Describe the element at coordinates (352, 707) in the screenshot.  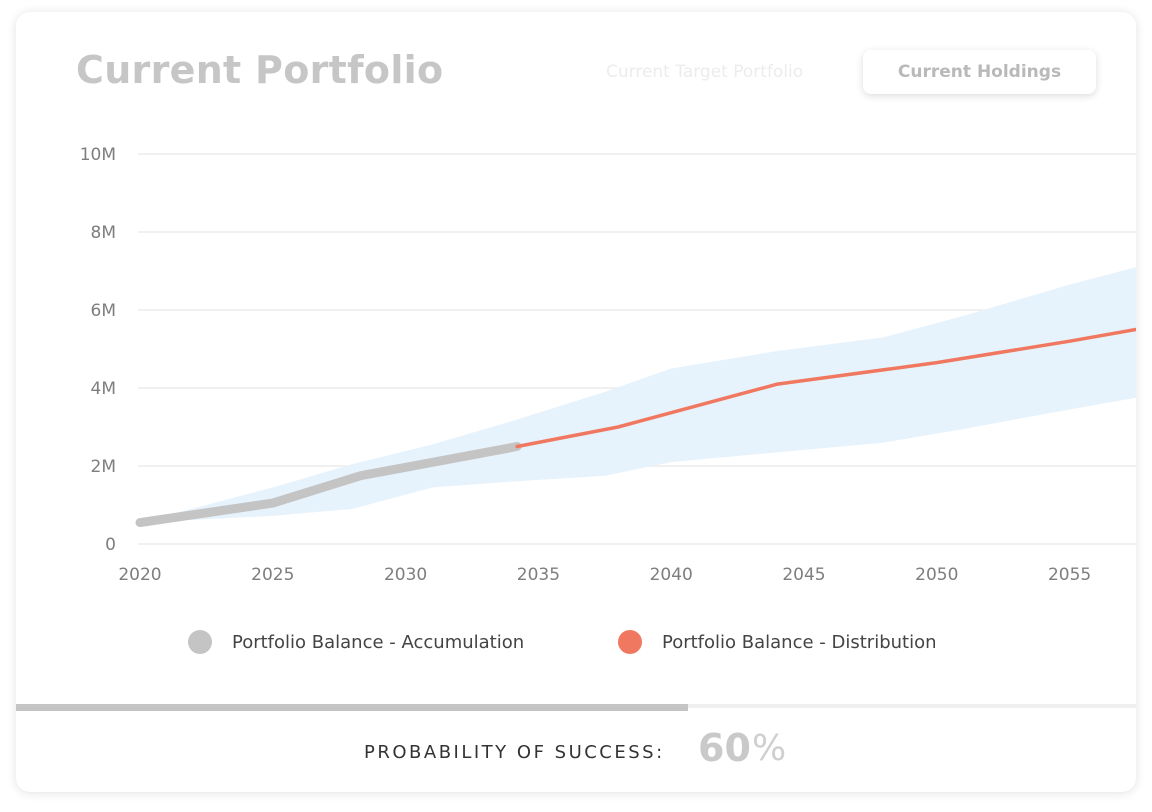
I see `horizontal-scrollbar-thumb` at that location.